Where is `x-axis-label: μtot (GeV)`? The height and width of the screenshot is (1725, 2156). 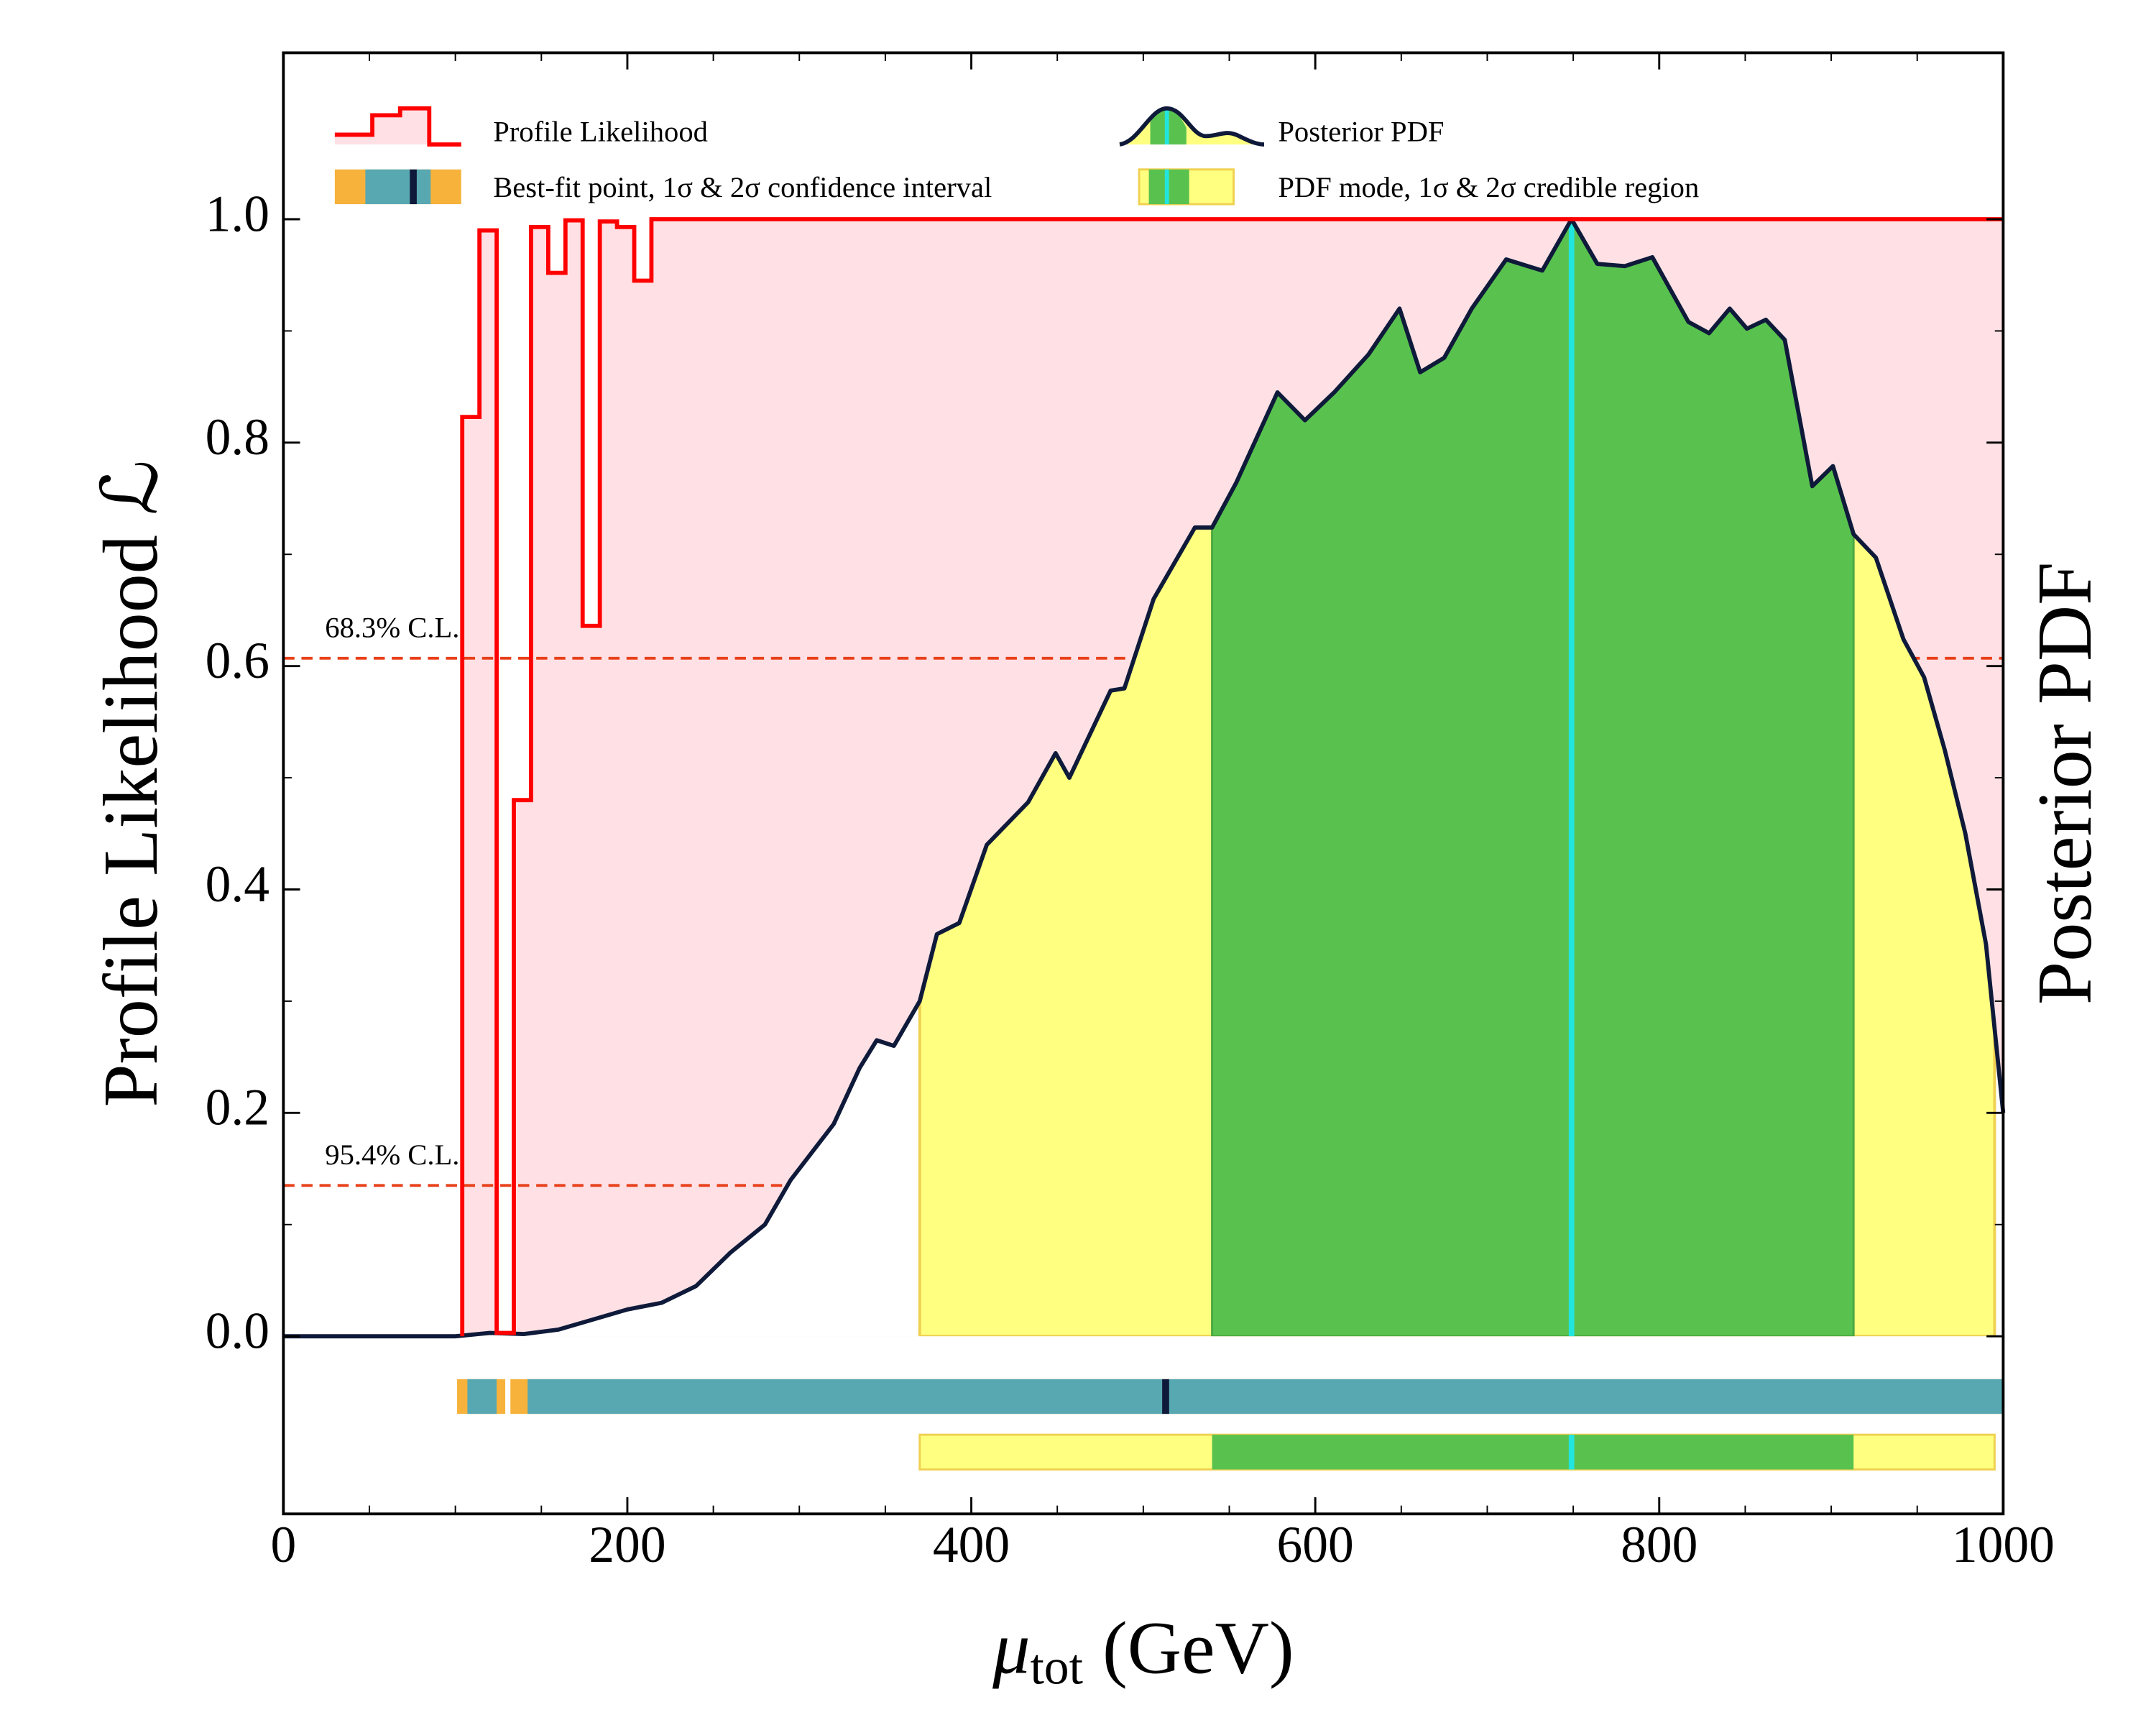 x-axis-label: μtot (GeV) is located at coordinates (1143, 1650).